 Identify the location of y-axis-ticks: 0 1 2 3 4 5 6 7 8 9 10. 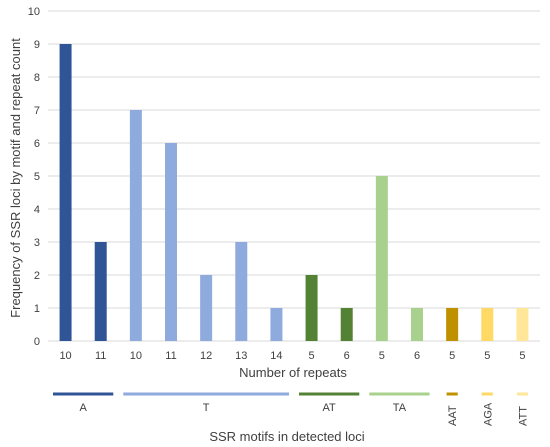
(34, 177).